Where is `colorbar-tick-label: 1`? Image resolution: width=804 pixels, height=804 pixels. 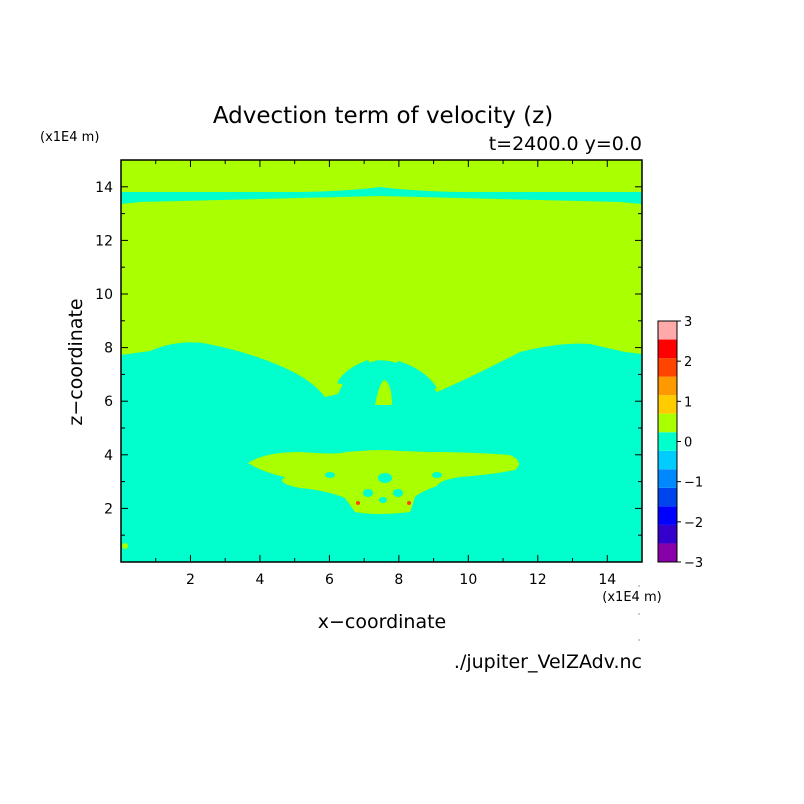 colorbar-tick-label: 1 is located at coordinates (688, 402).